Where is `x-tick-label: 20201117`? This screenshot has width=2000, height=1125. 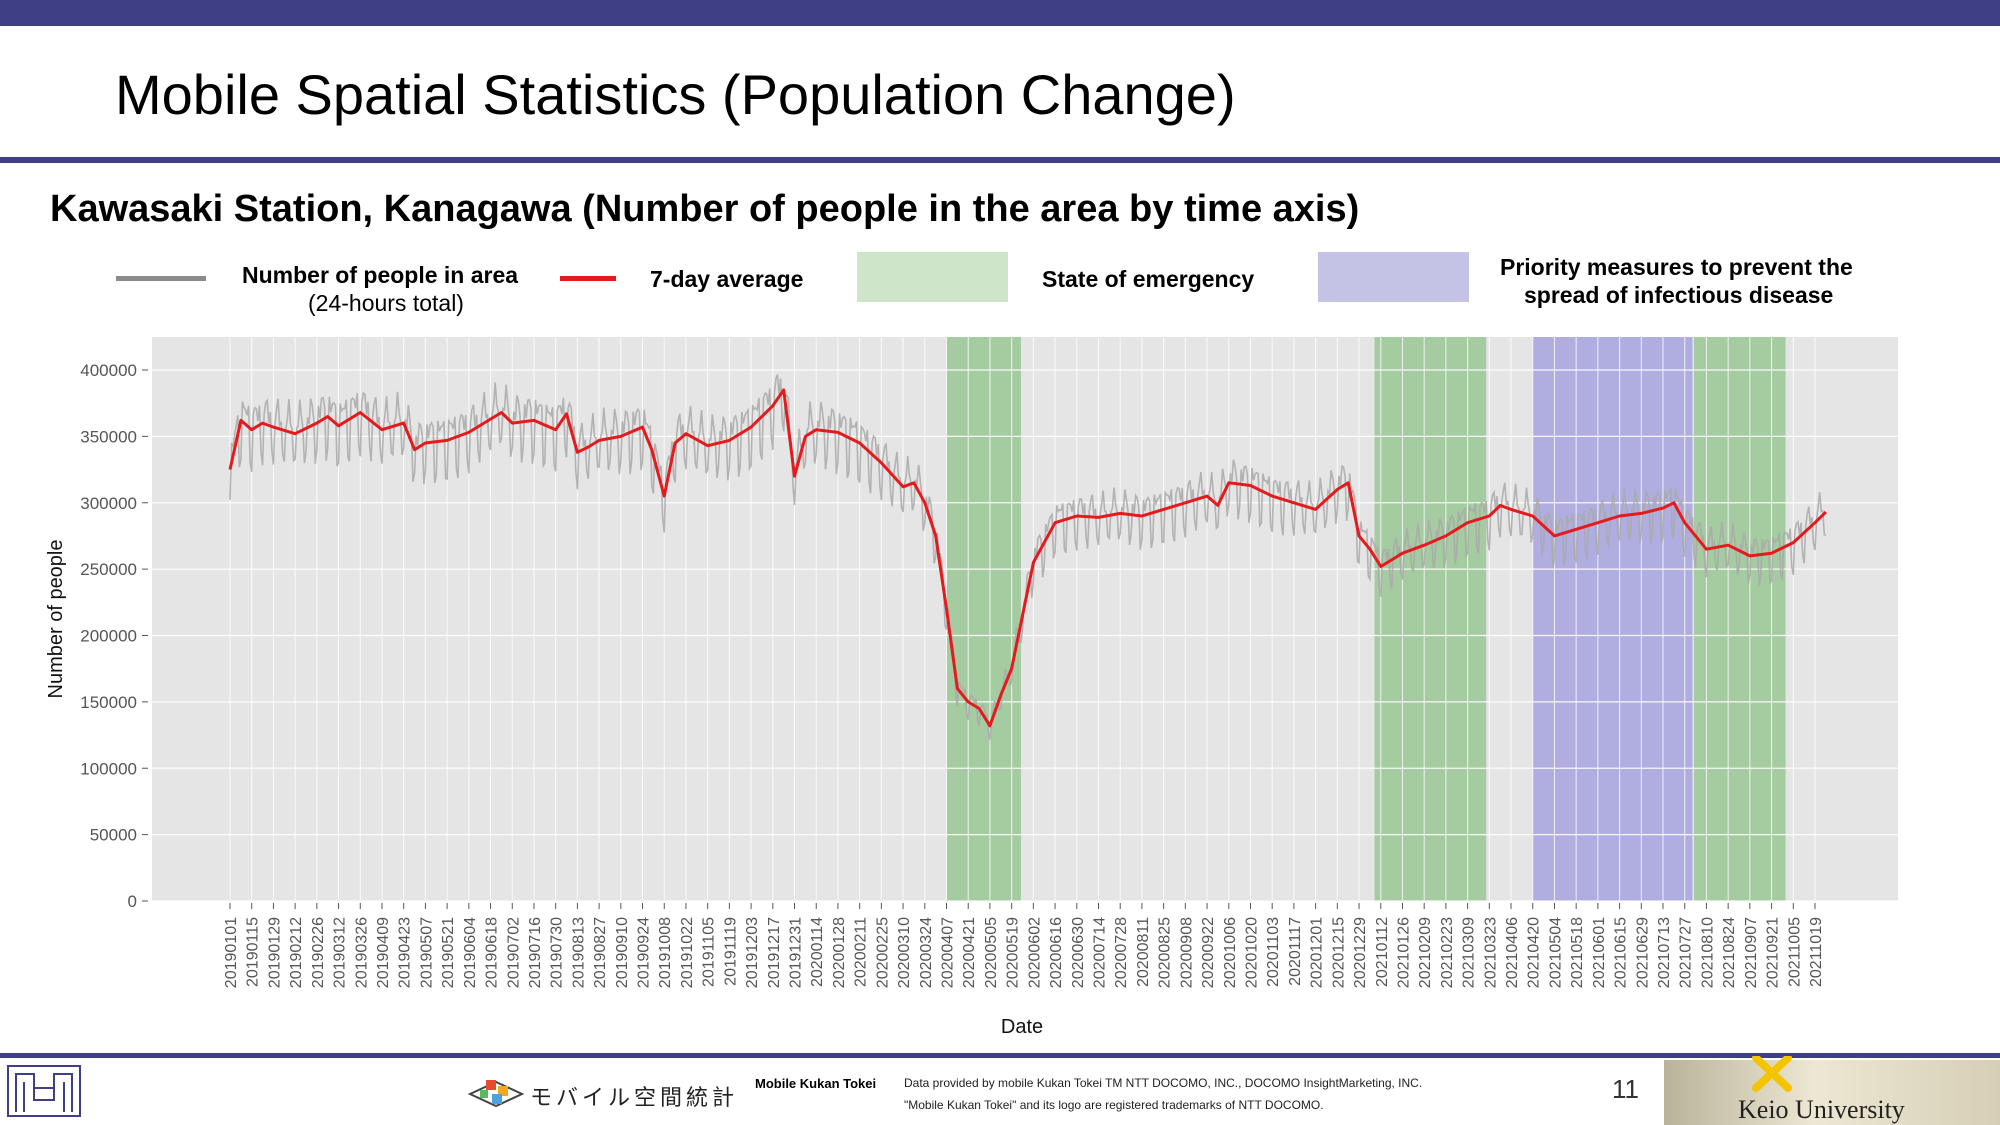 x-tick-label: 20201117 is located at coordinates (1295, 951).